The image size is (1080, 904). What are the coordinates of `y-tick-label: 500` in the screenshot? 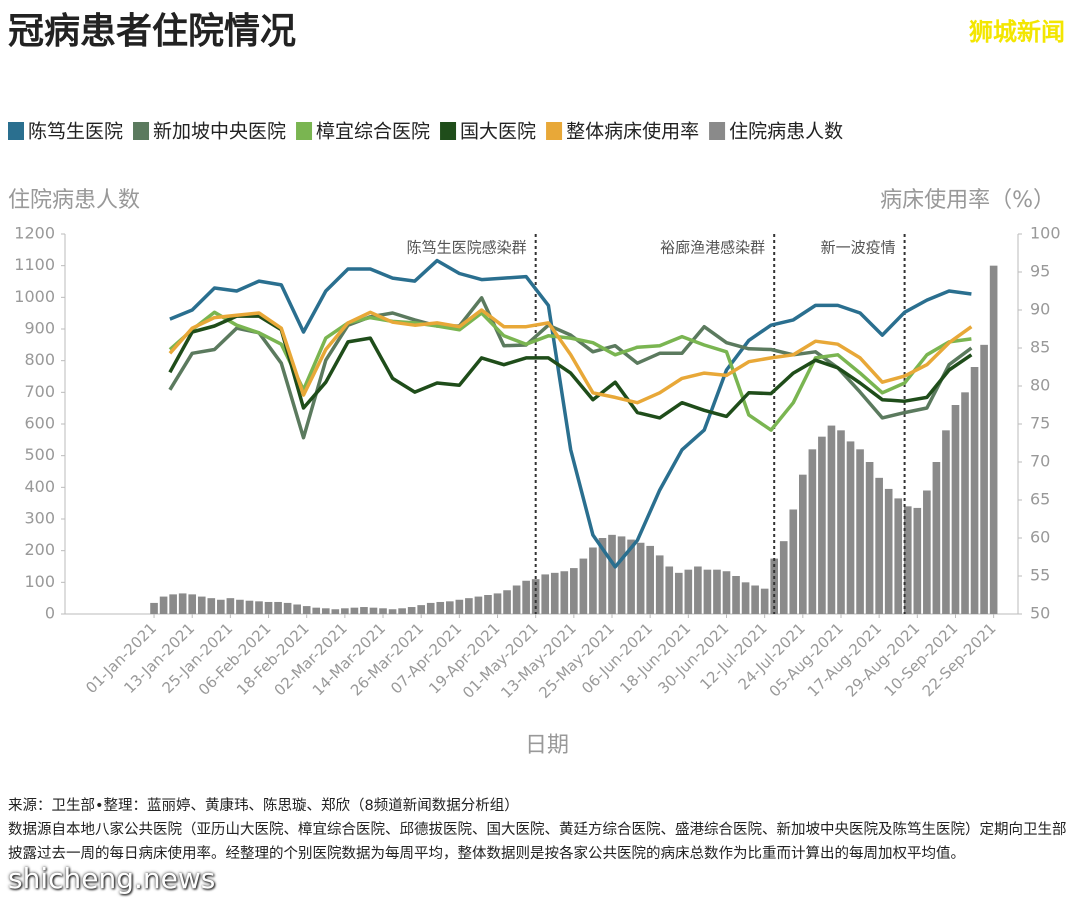 It's located at (39, 454).